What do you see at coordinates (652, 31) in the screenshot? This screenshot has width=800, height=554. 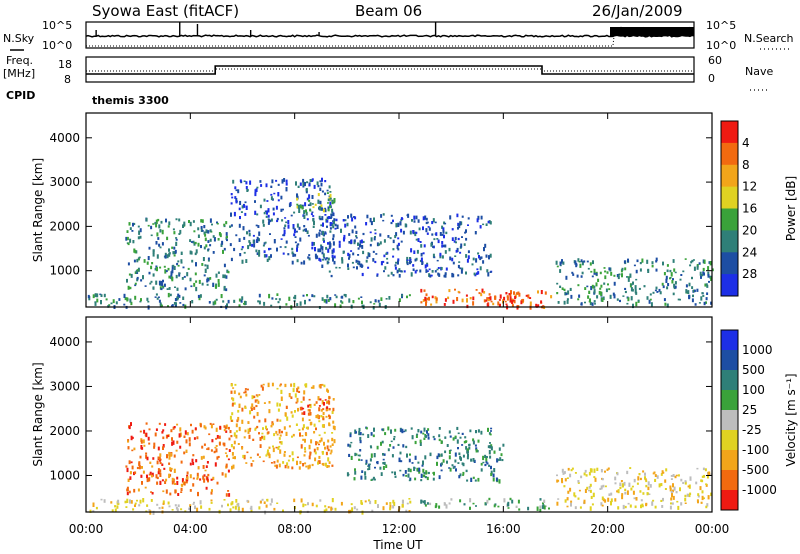 I see `noise-search-block` at bounding box center [652, 31].